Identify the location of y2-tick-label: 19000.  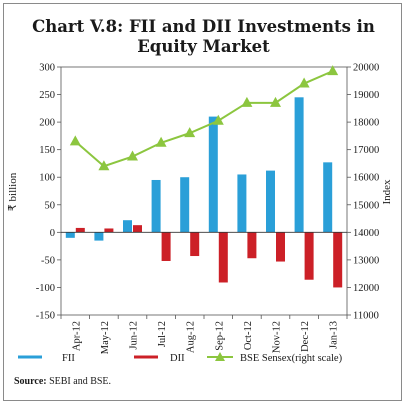
(366, 95).